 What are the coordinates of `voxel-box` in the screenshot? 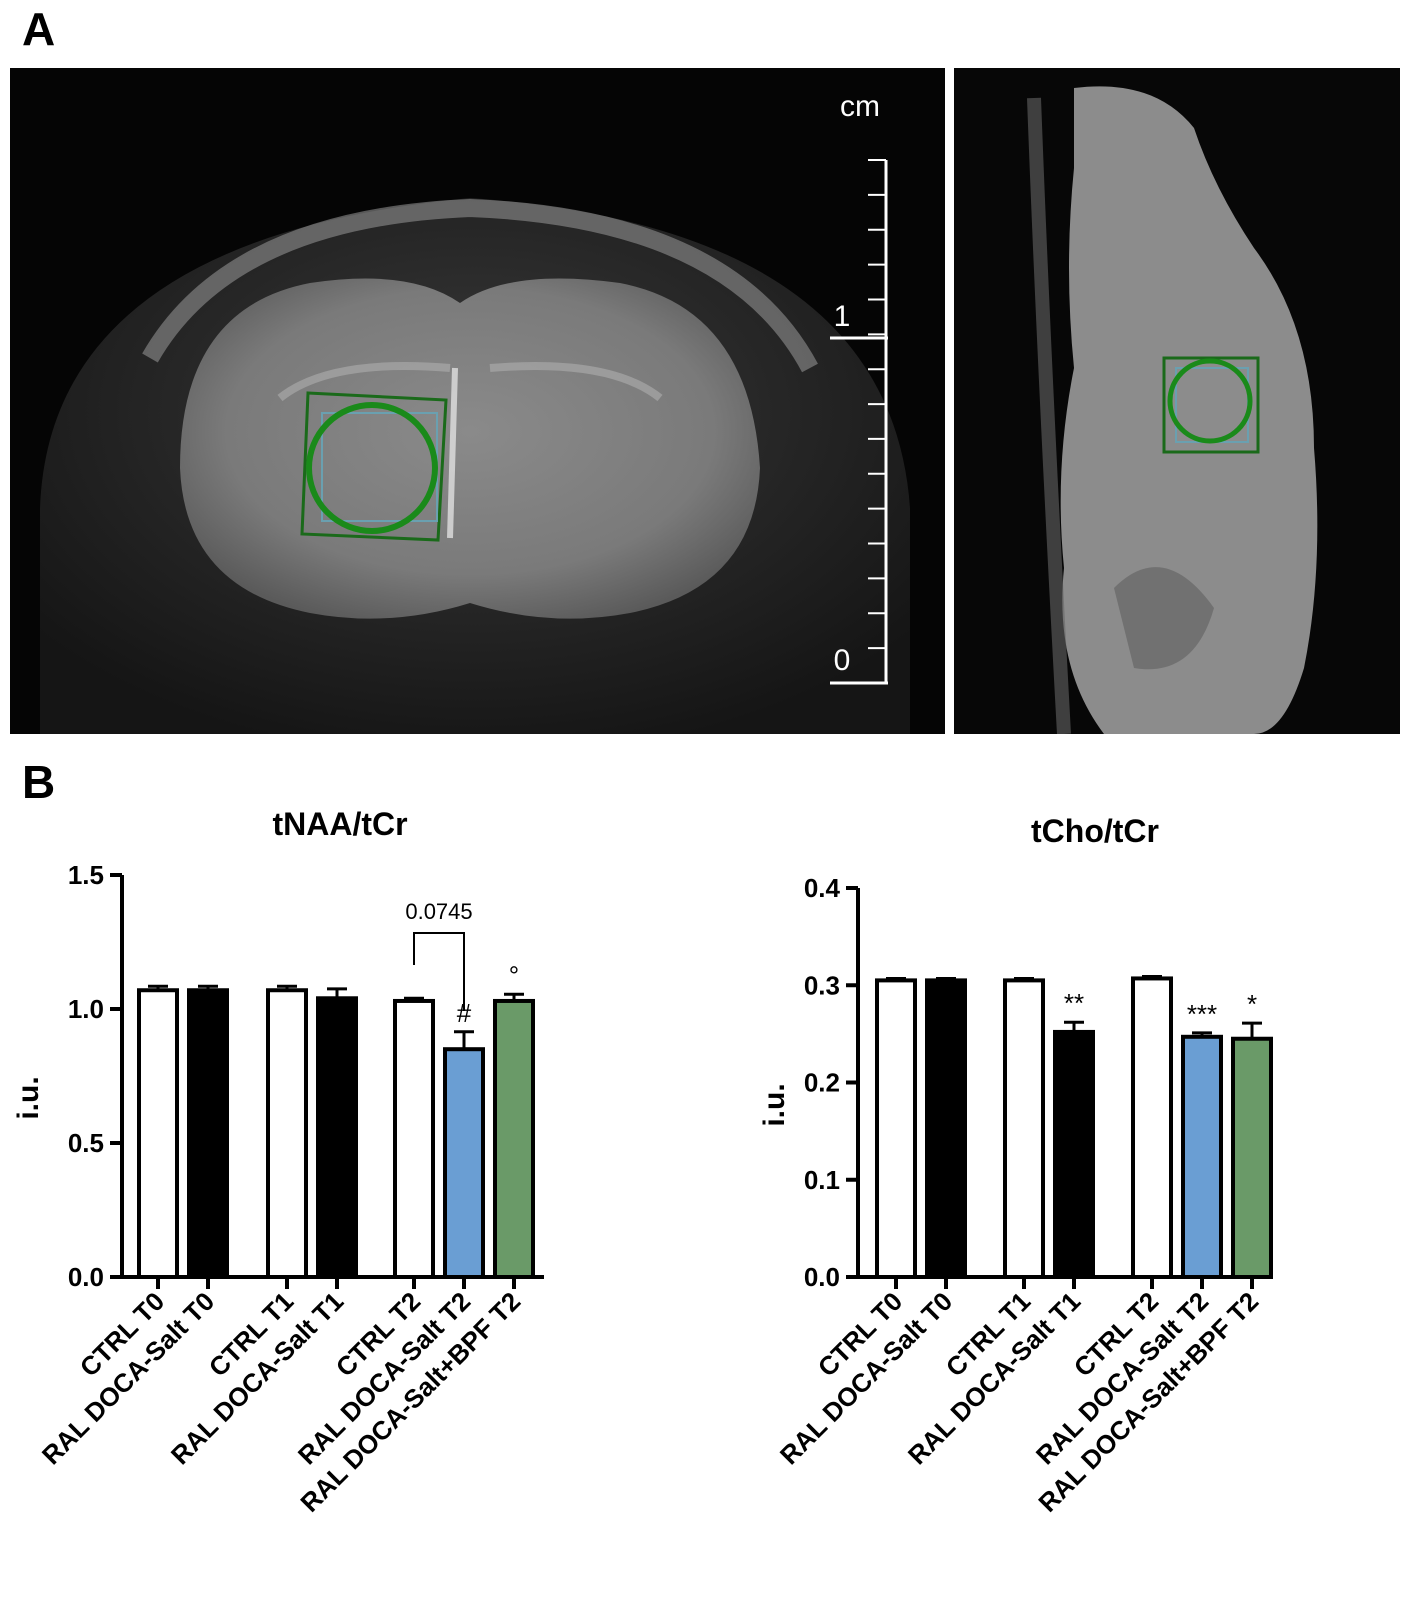 It's located at (374, 466).